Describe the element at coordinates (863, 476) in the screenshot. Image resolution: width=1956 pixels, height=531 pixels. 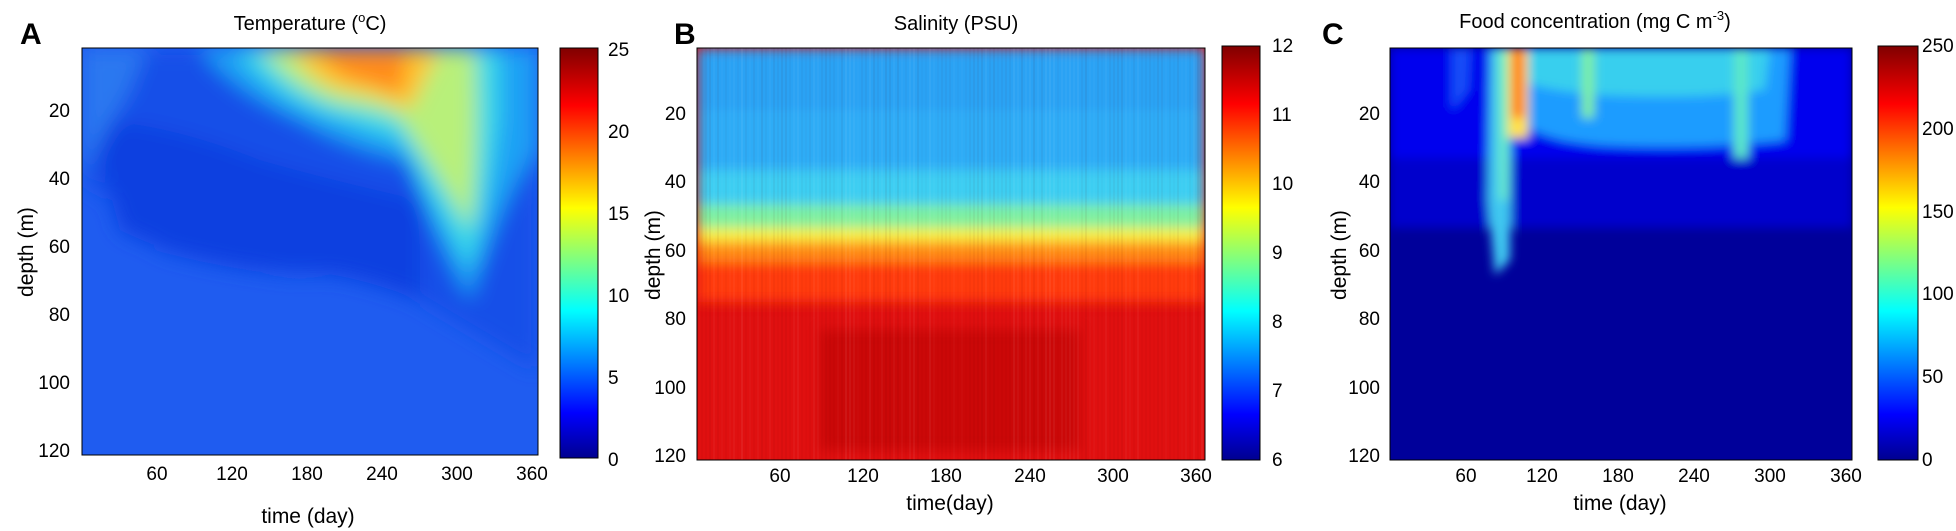
I see `x-tick-label: 120` at that location.